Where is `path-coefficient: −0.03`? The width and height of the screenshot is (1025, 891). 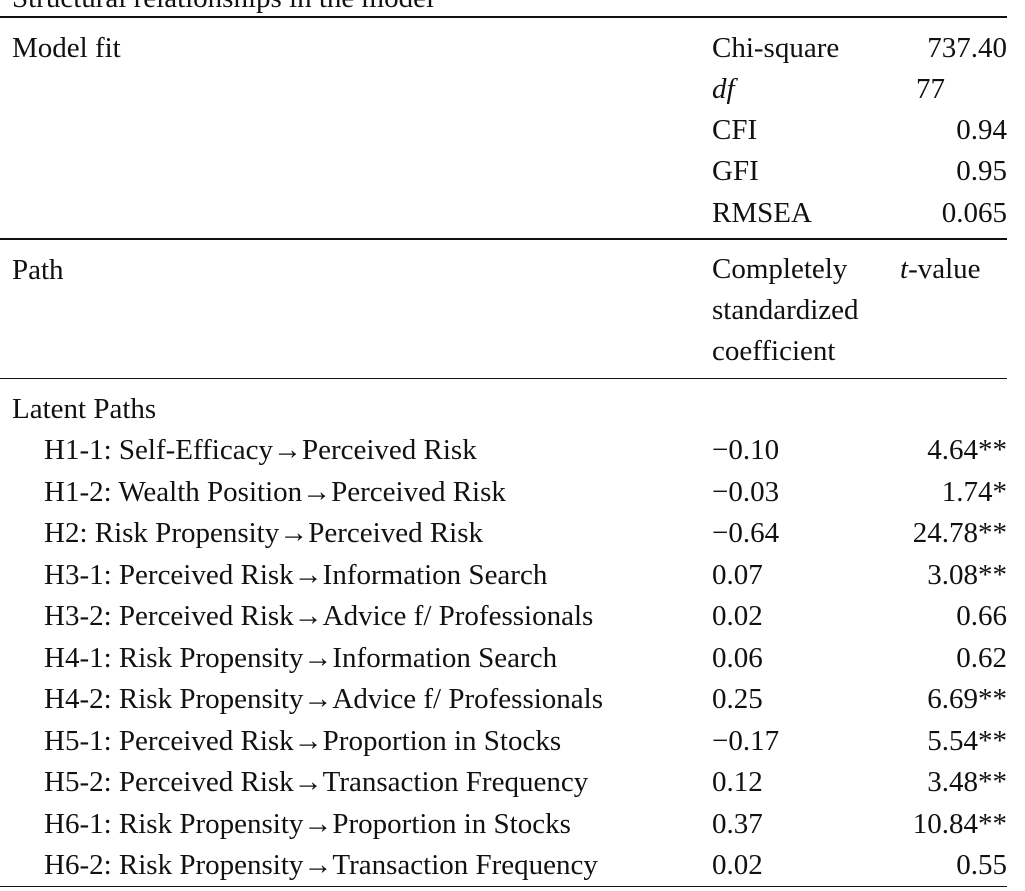 path-coefficient: −0.03 is located at coordinates (746, 492).